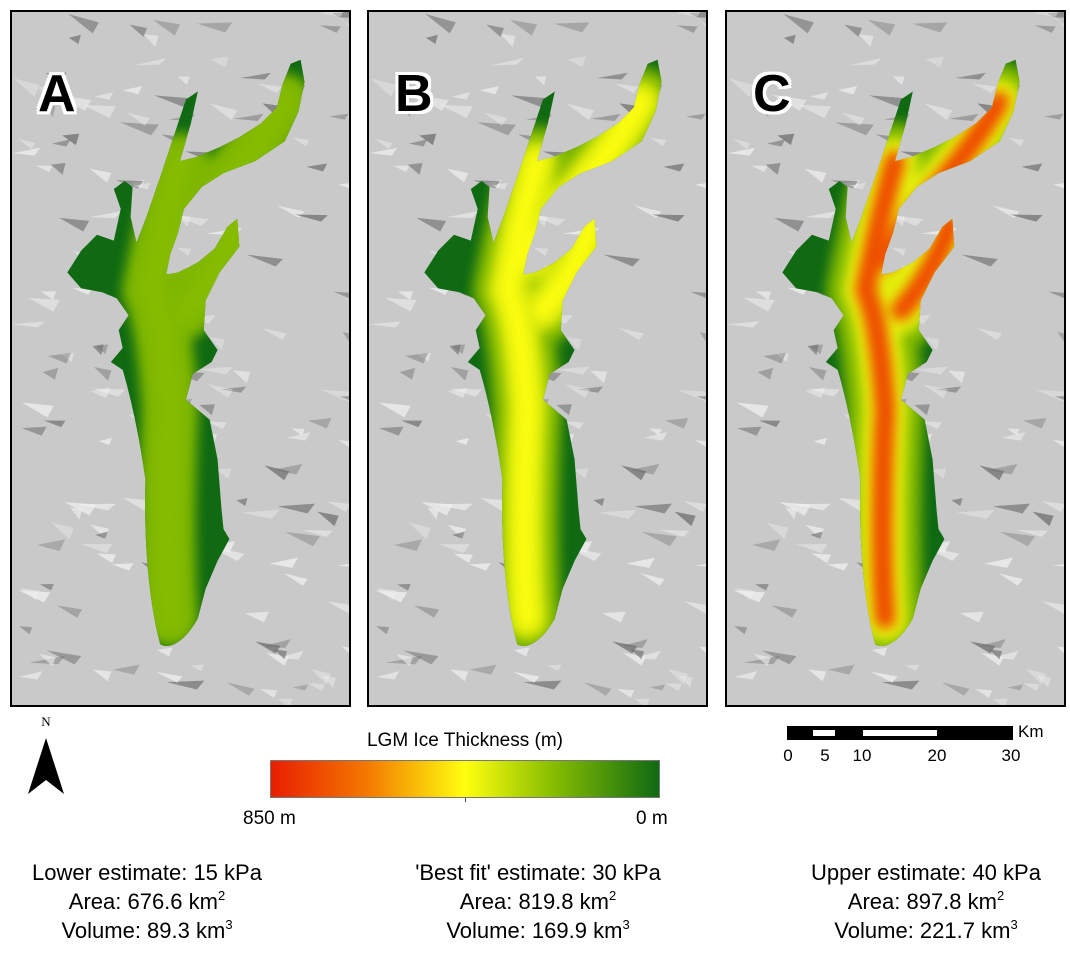  Describe the element at coordinates (772, 94) in the screenshot. I see `panel-label-c: C` at that location.